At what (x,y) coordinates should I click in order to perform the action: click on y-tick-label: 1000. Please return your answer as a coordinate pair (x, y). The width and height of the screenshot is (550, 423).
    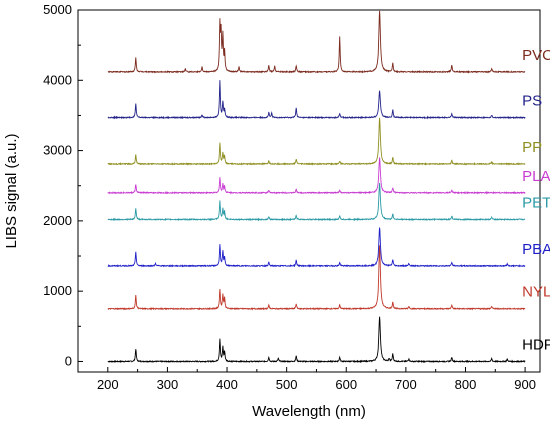
    Looking at the image, I should click on (57, 290).